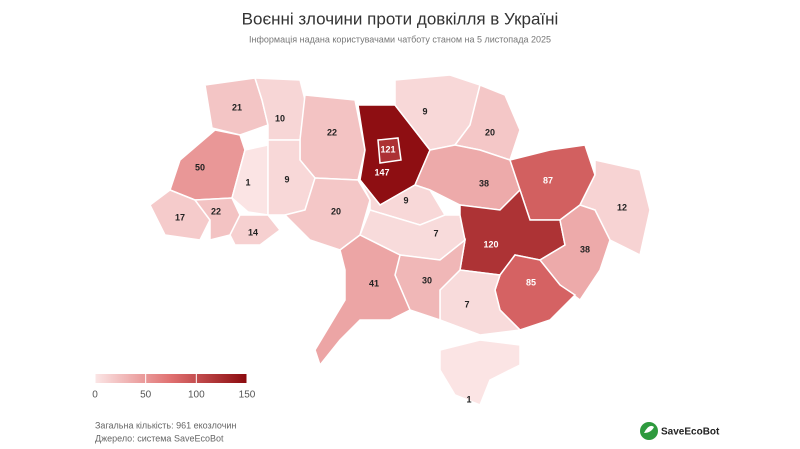 The height and width of the screenshot is (449, 800). I want to click on legend-tick-label: 100, so click(196, 395).